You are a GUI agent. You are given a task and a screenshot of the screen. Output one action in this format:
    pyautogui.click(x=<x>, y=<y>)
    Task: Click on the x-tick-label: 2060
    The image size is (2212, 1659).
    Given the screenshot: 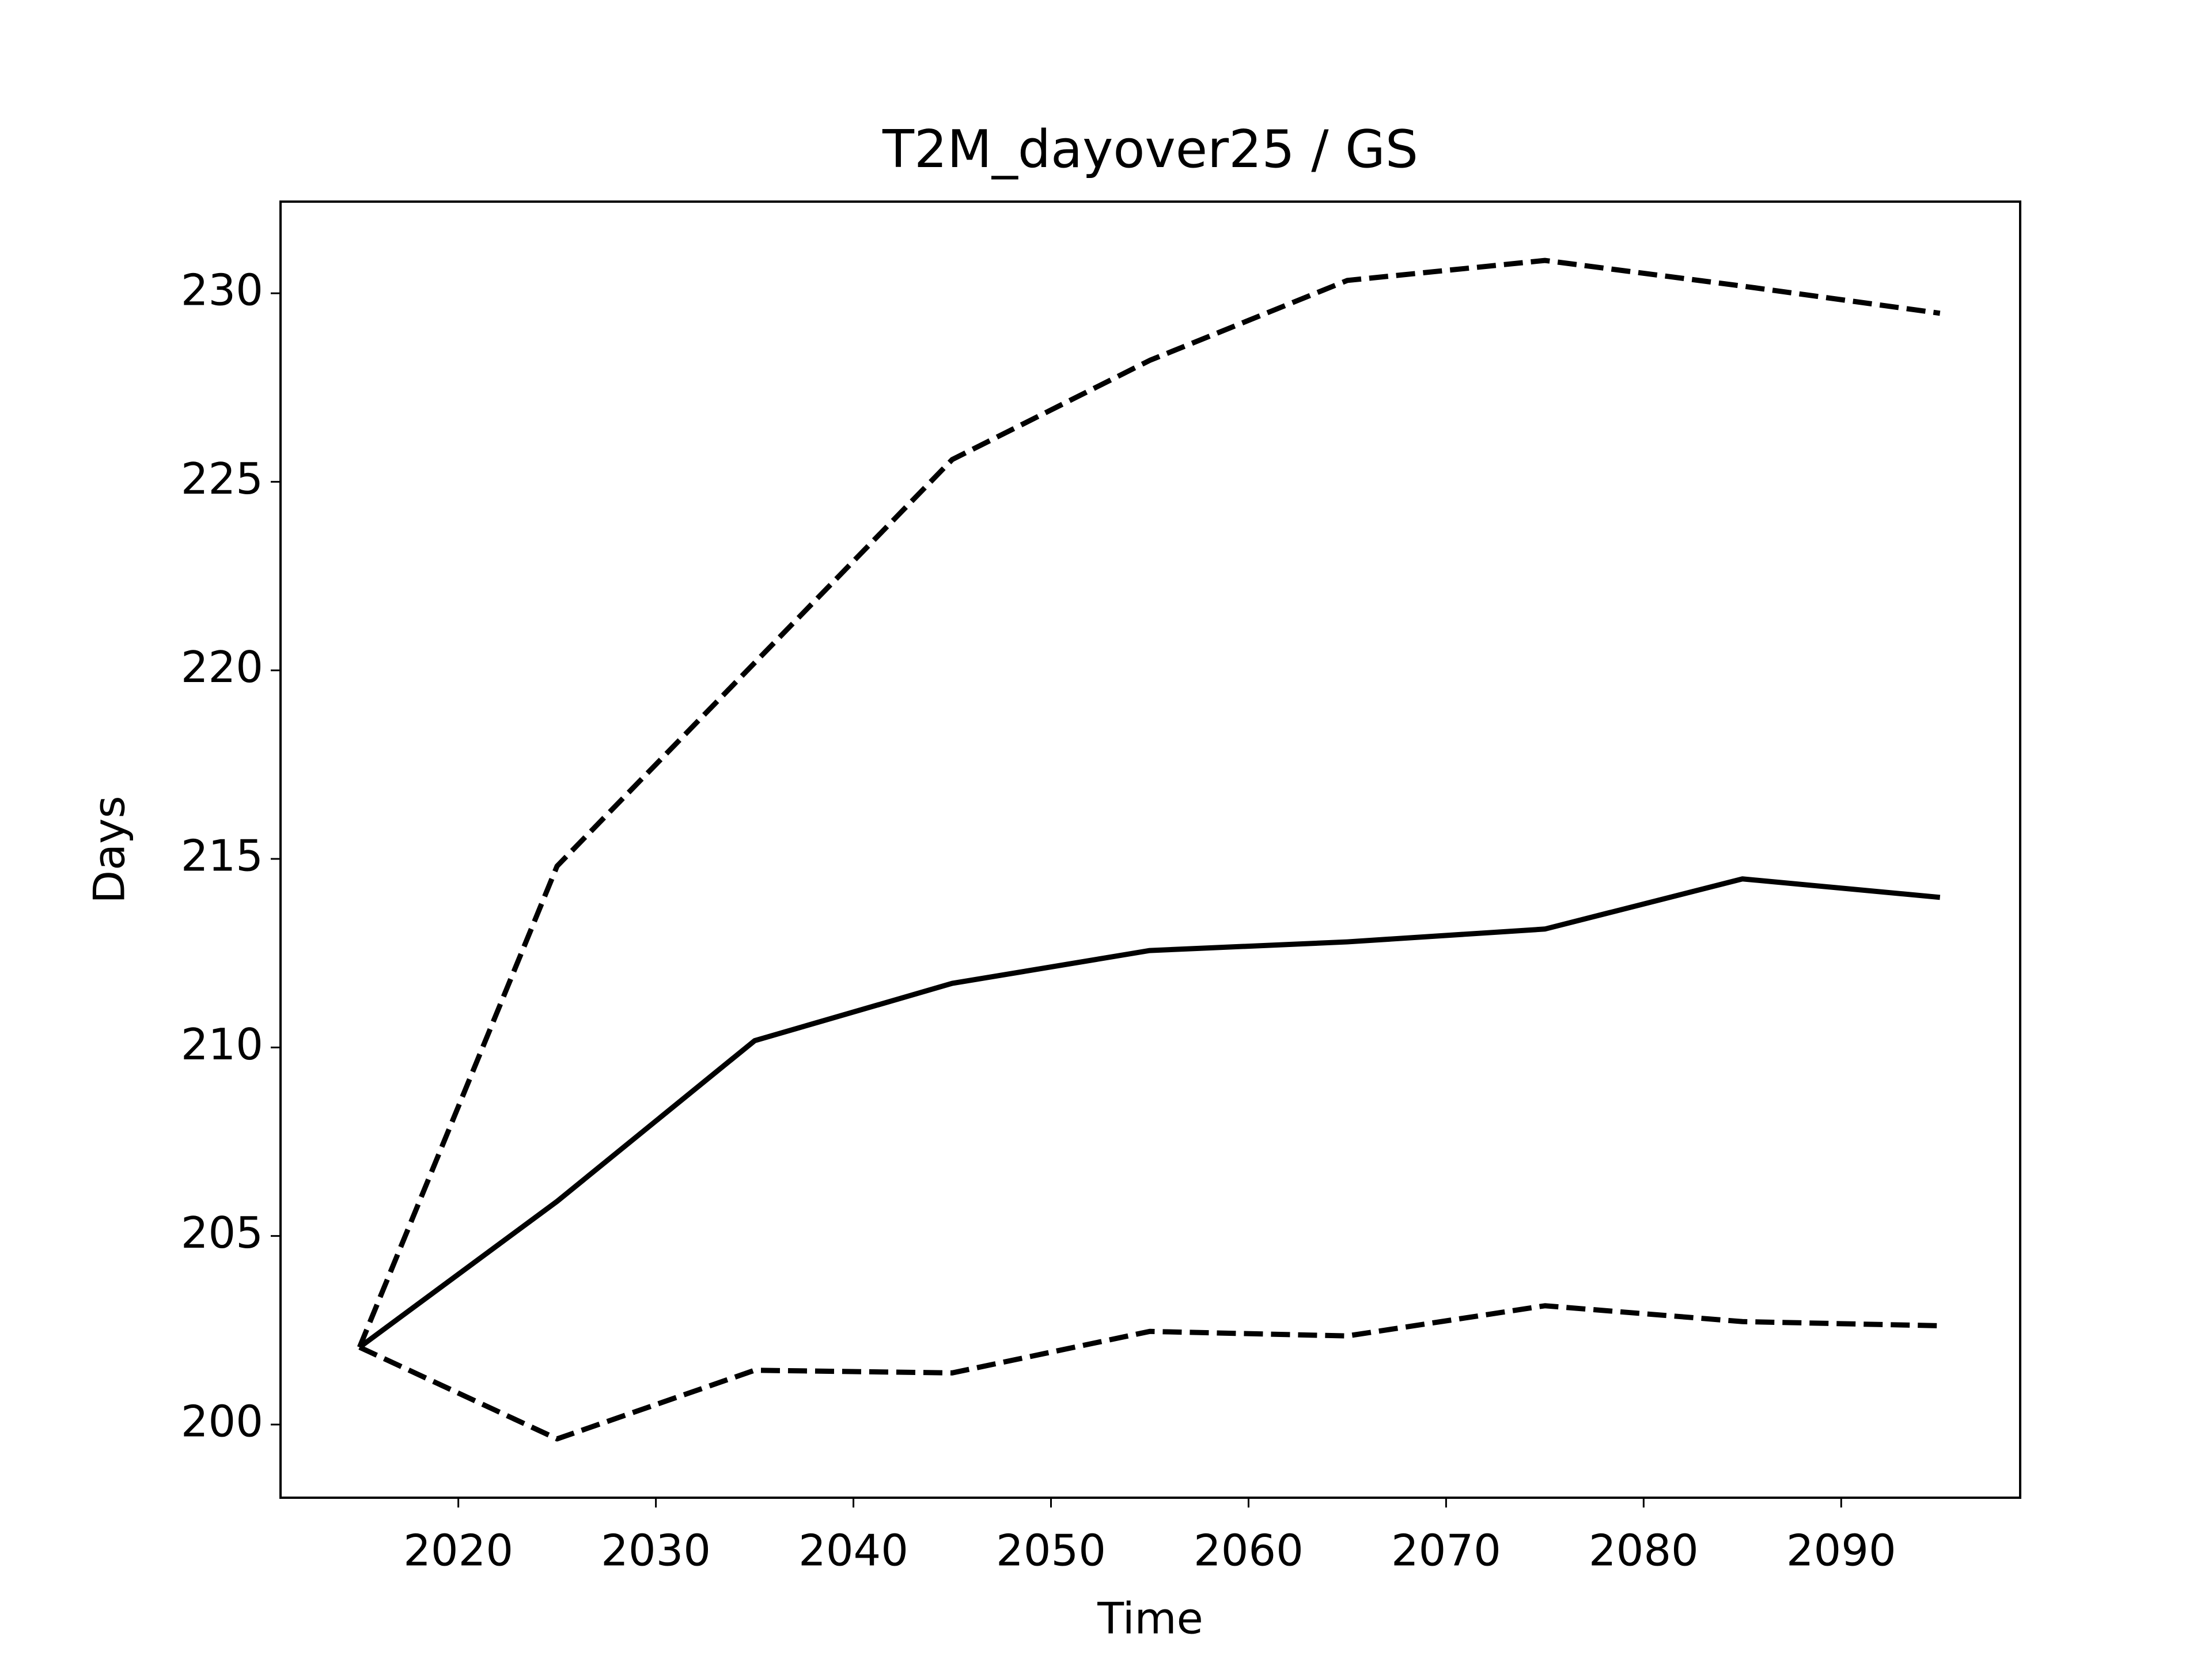 What is the action you would take?
    pyautogui.click(x=1249, y=1550)
    